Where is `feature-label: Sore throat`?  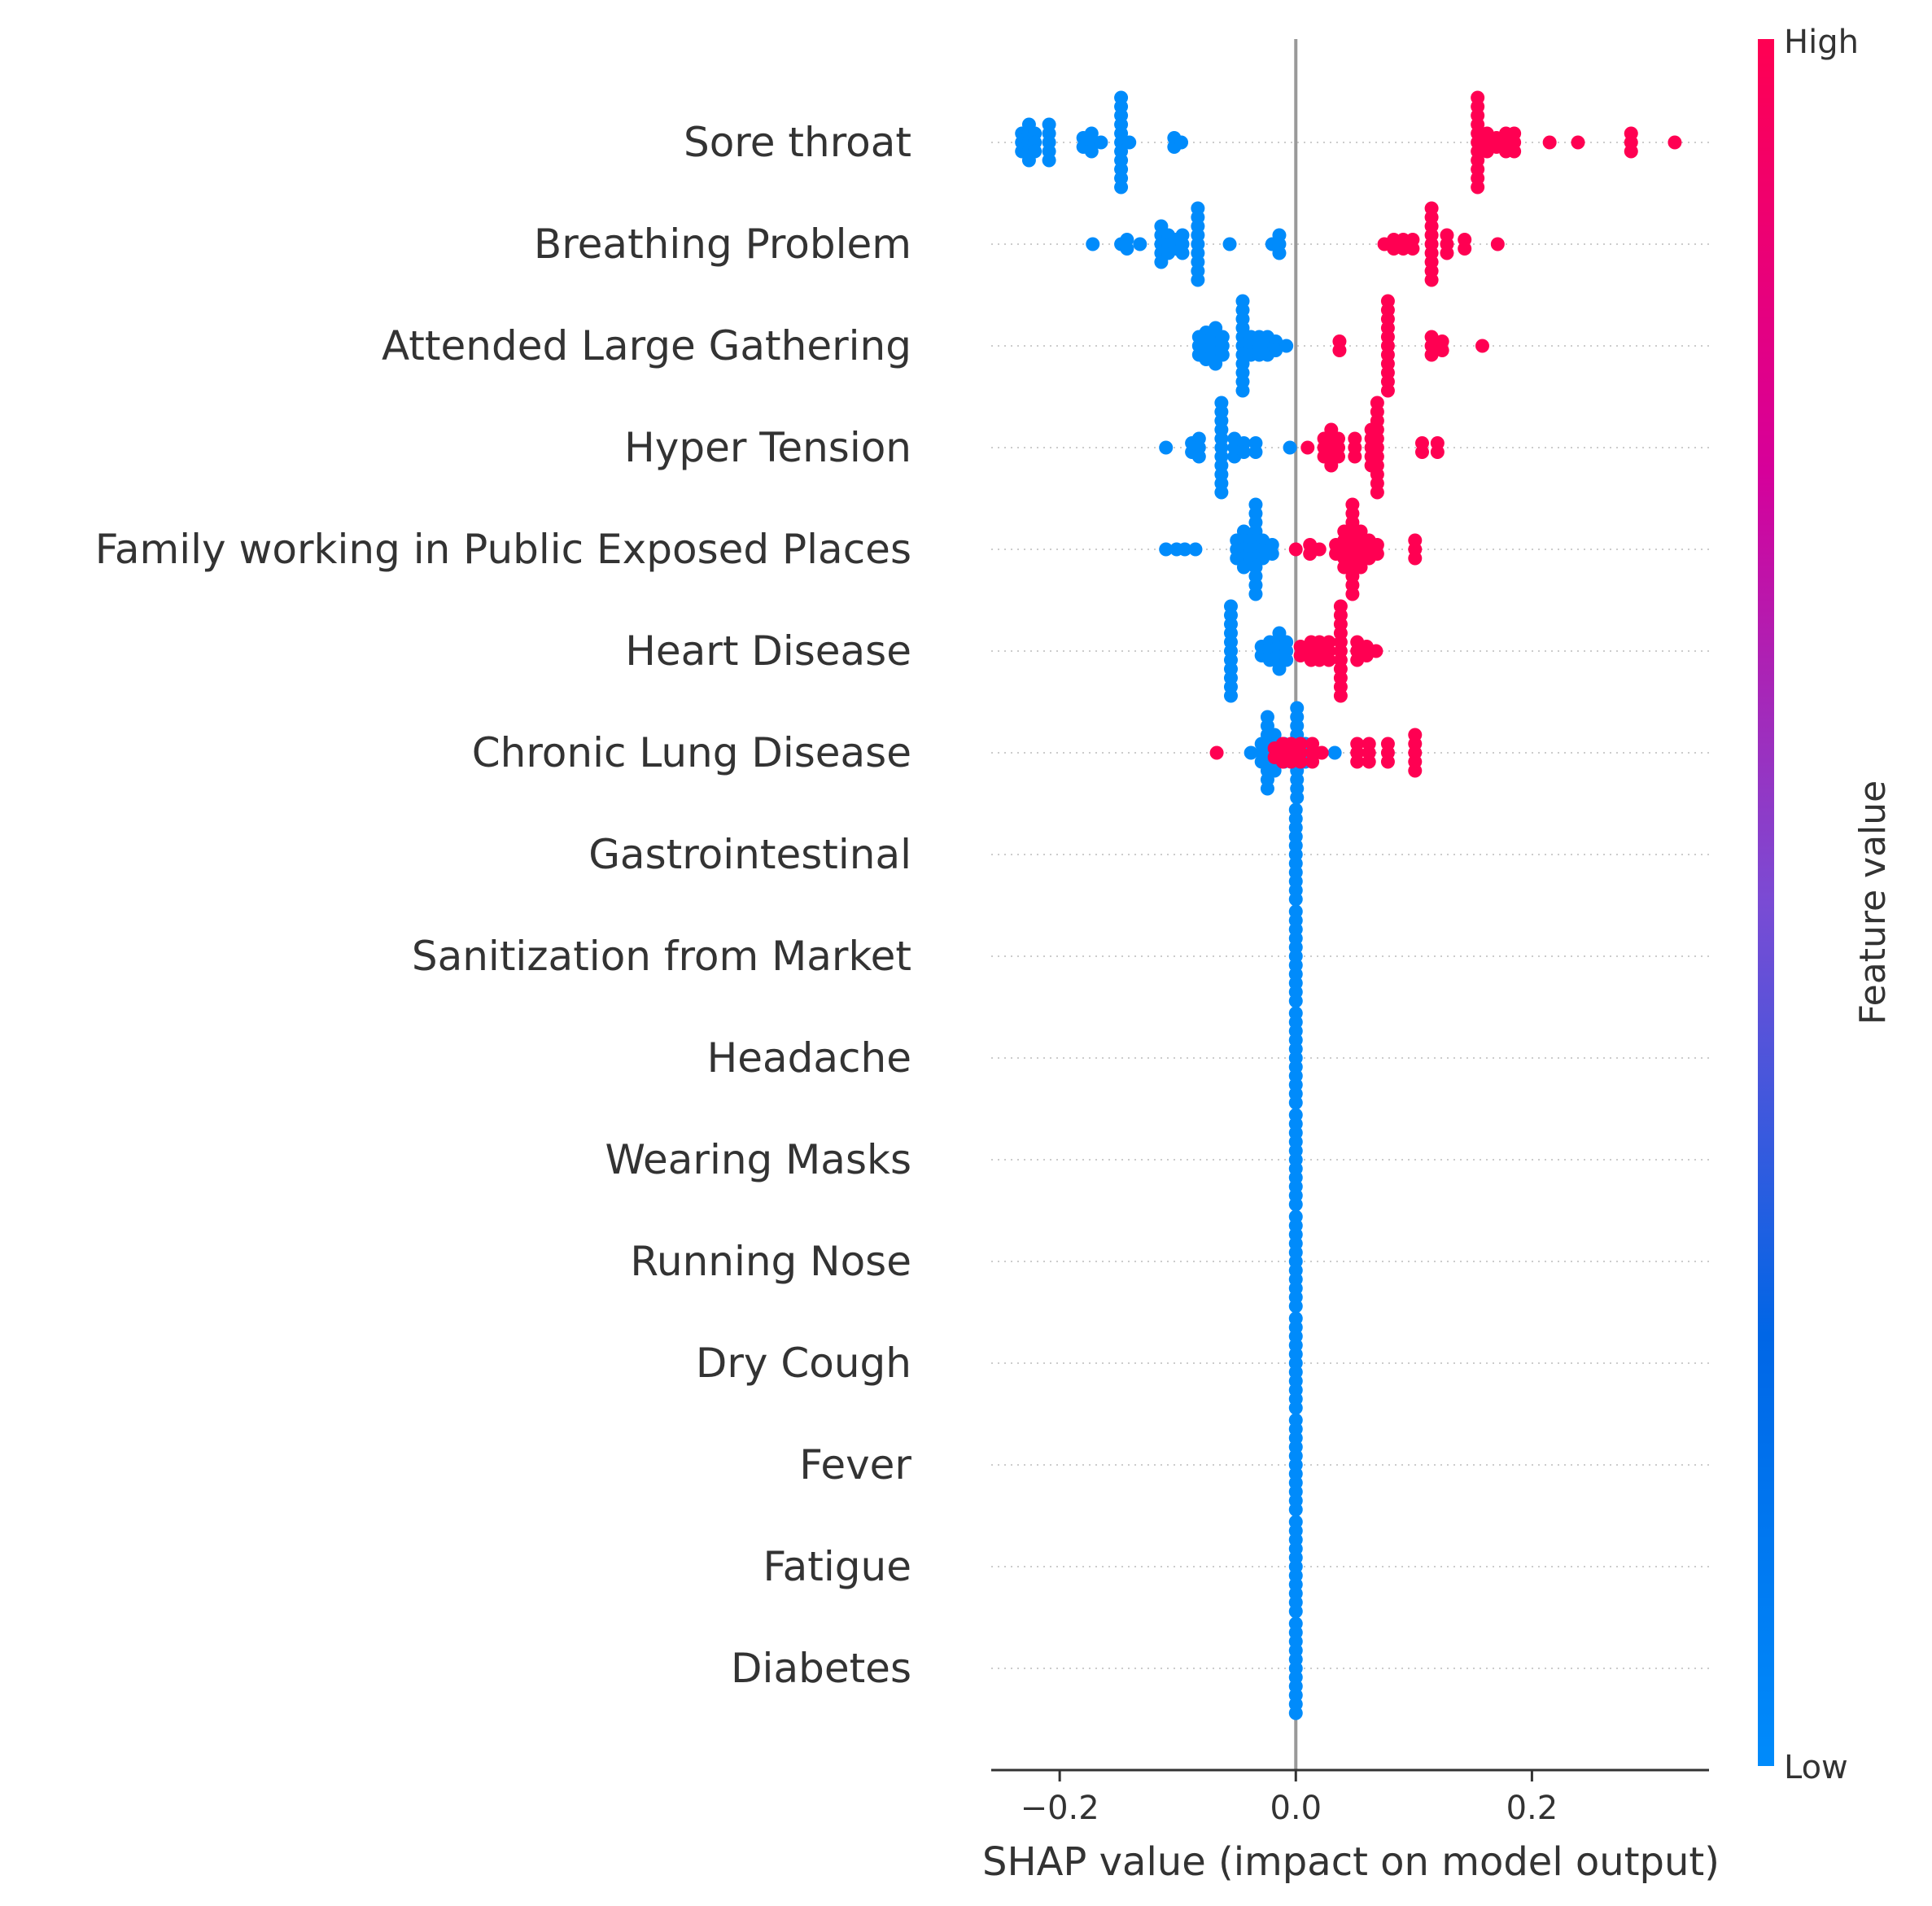
feature-label: Sore throat is located at coordinates (797, 142).